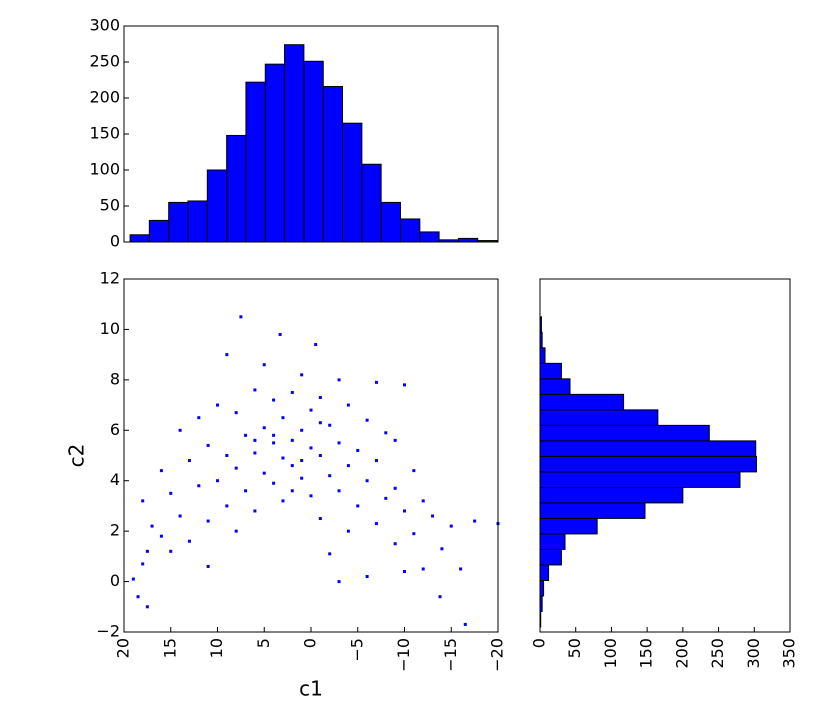  Describe the element at coordinates (681, 653) in the screenshot. I see `x-tick-label: 200` at that location.